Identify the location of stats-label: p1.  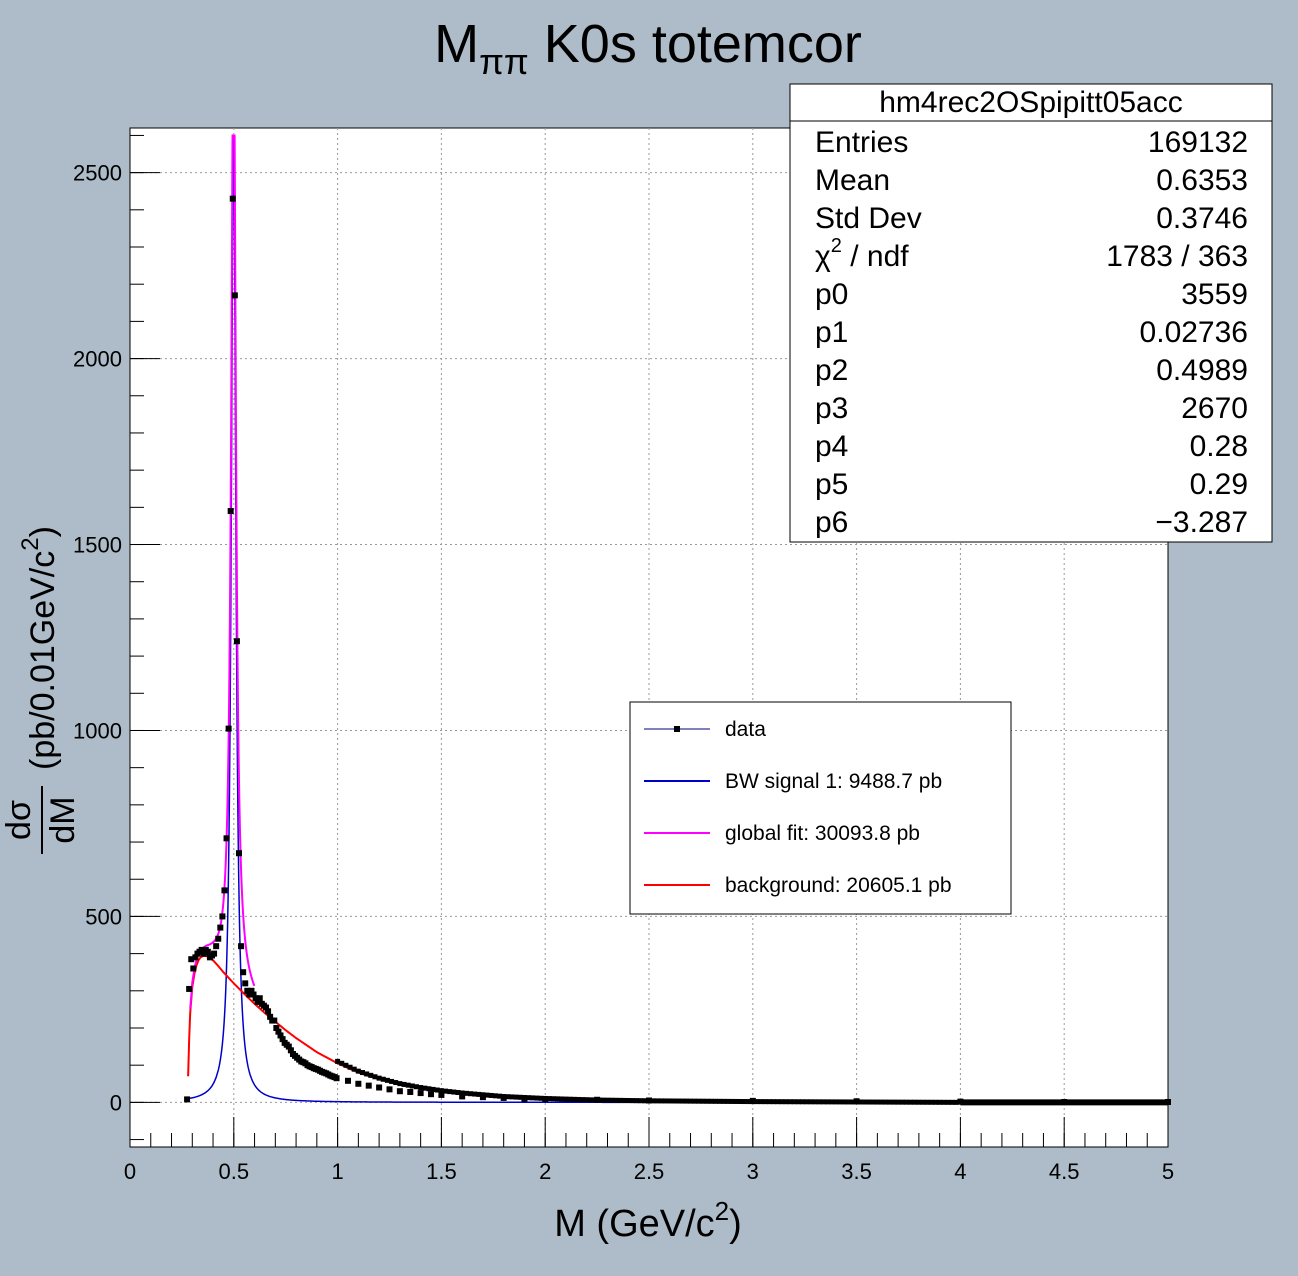
(831, 332).